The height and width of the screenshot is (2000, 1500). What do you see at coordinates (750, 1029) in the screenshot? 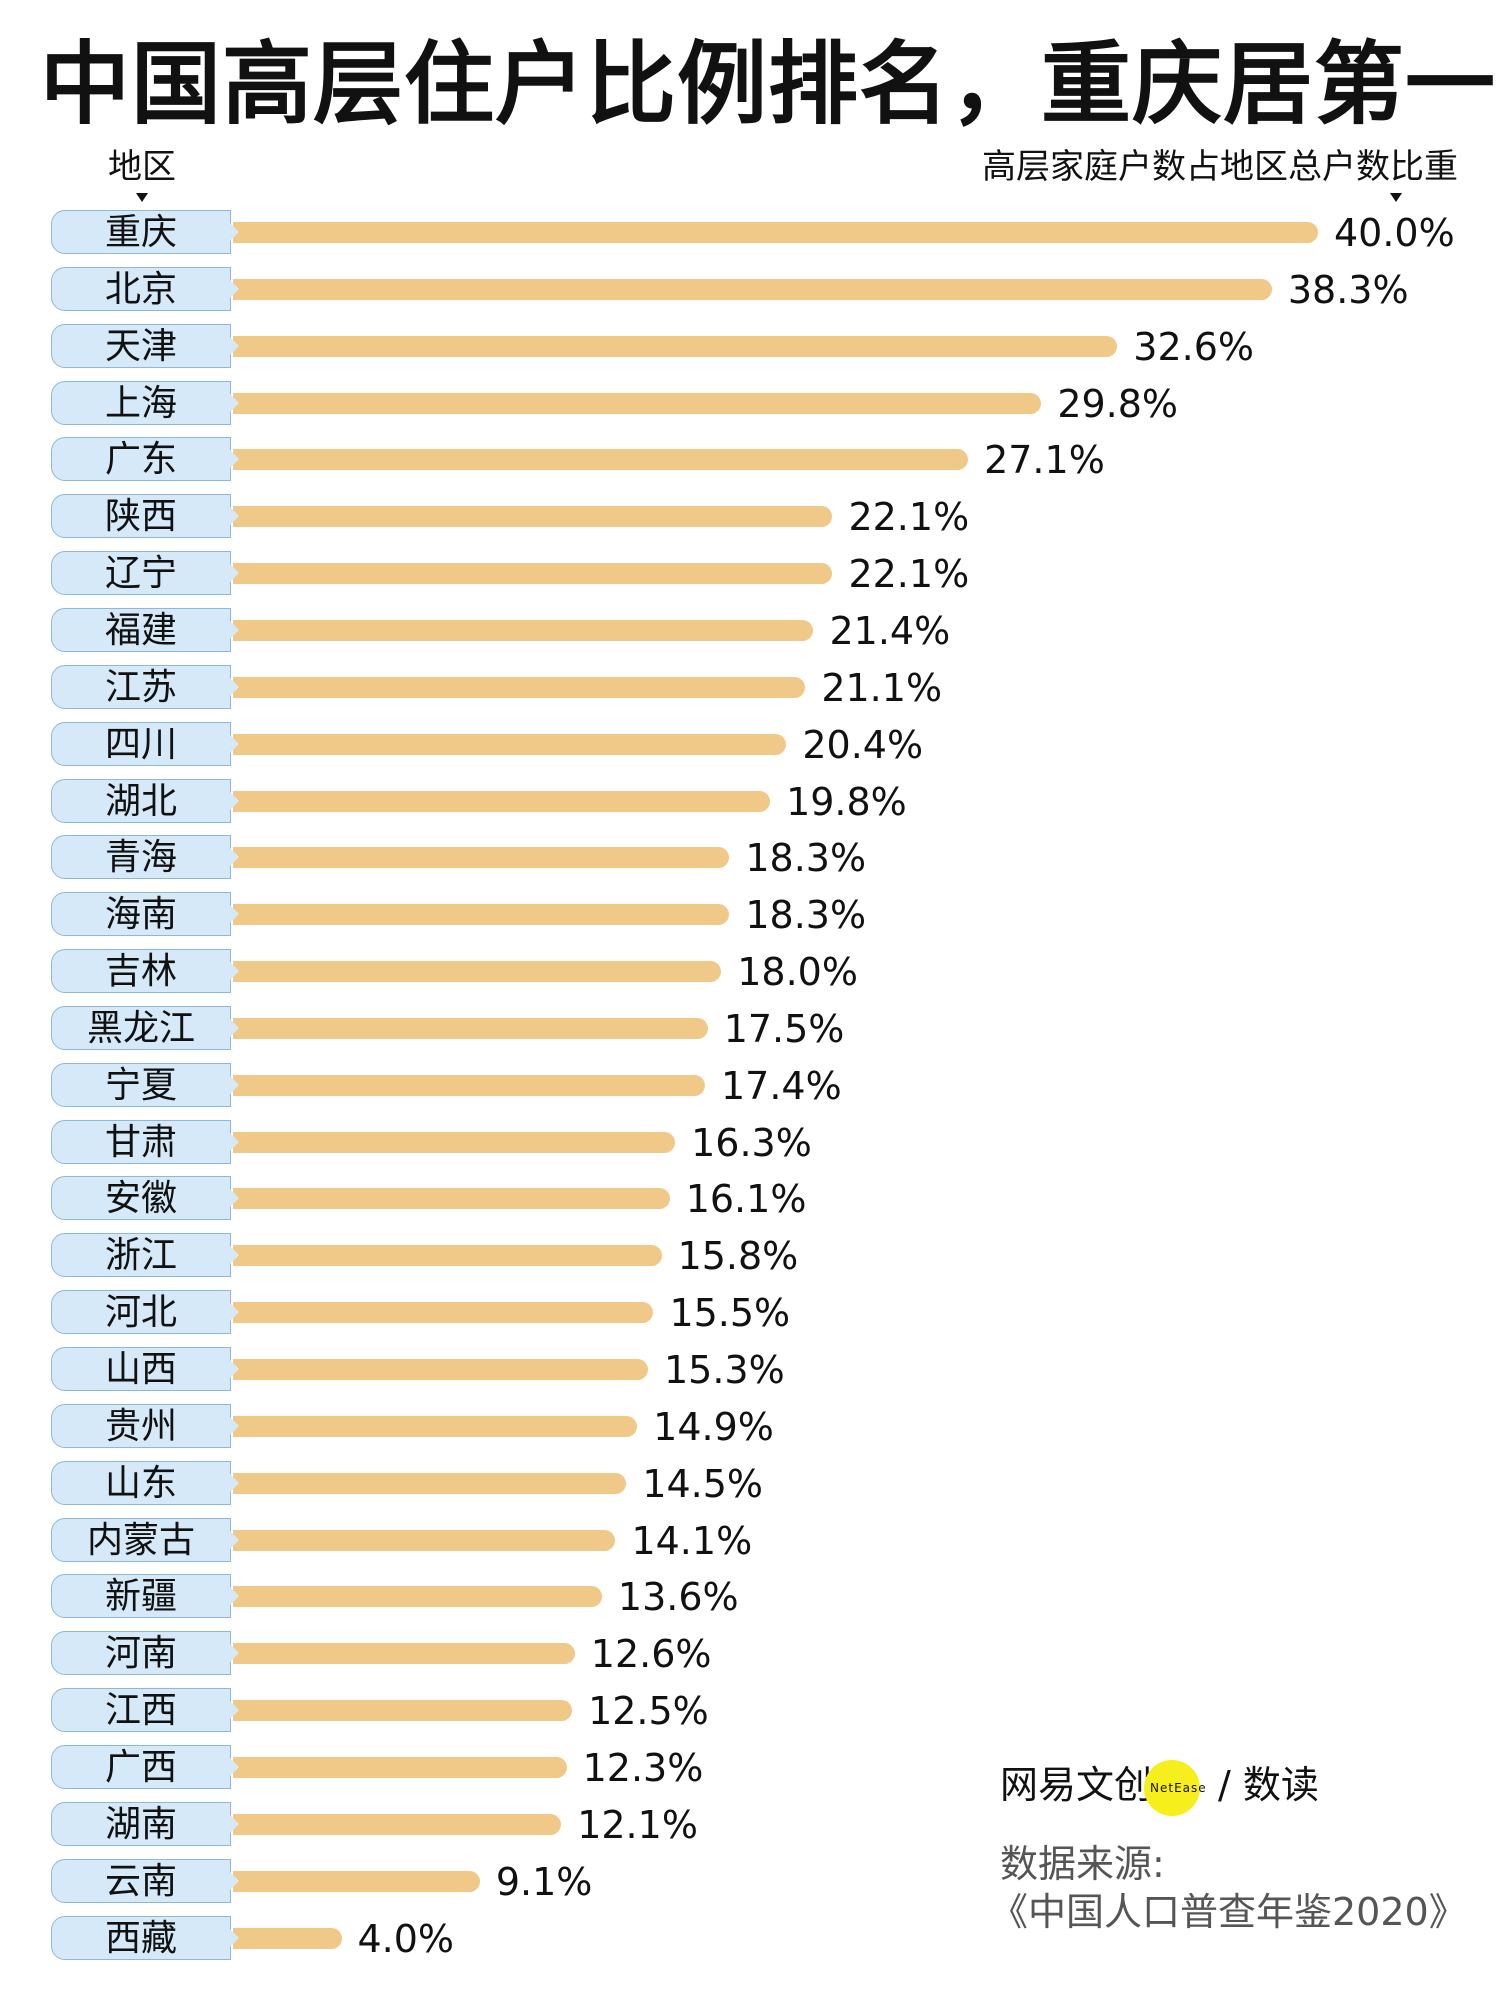
I see `bar-row: 黑龙江 17.5%` at bounding box center [750, 1029].